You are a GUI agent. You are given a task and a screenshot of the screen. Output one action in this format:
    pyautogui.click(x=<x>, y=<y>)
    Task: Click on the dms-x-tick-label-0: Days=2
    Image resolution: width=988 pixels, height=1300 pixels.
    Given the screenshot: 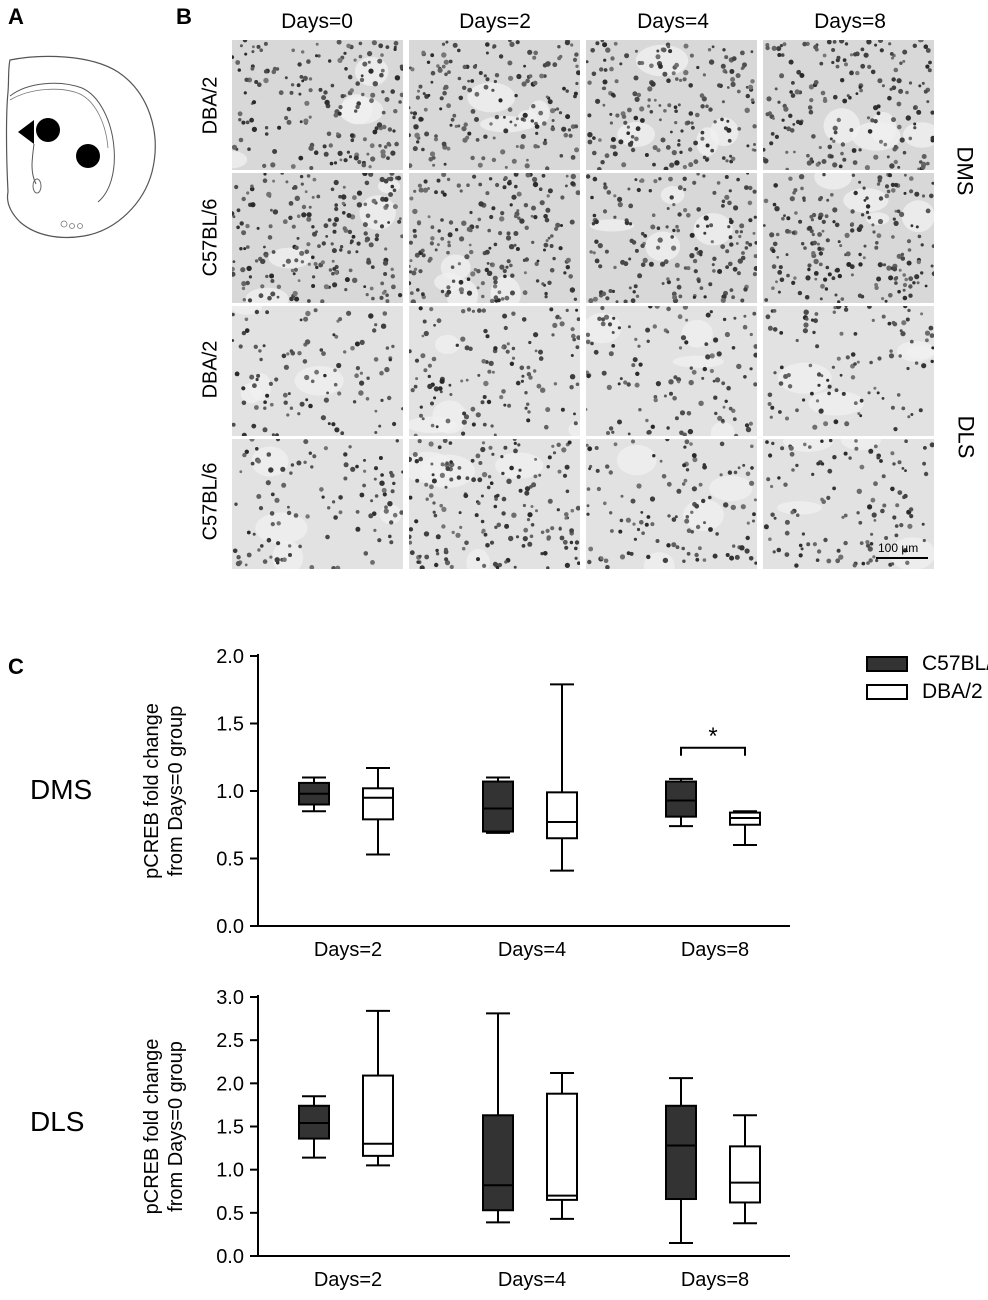 What is the action you would take?
    pyautogui.click(x=348, y=950)
    